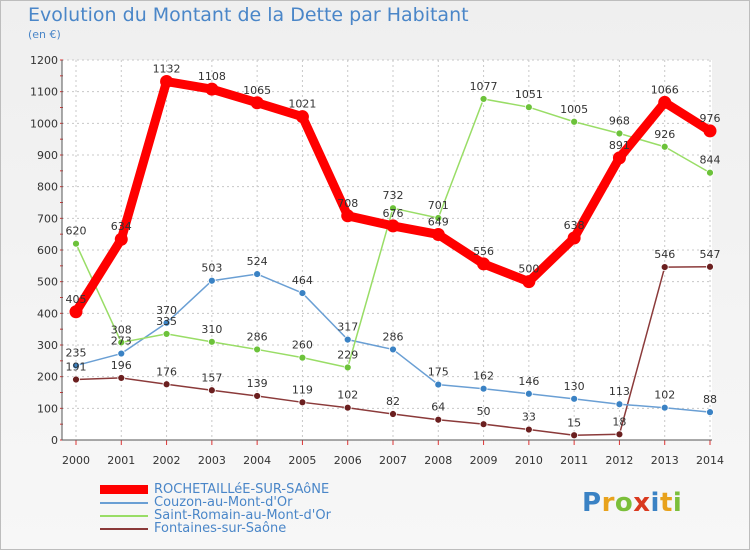 The width and height of the screenshot is (750, 550). I want to click on data-label: 968, so click(619, 120).